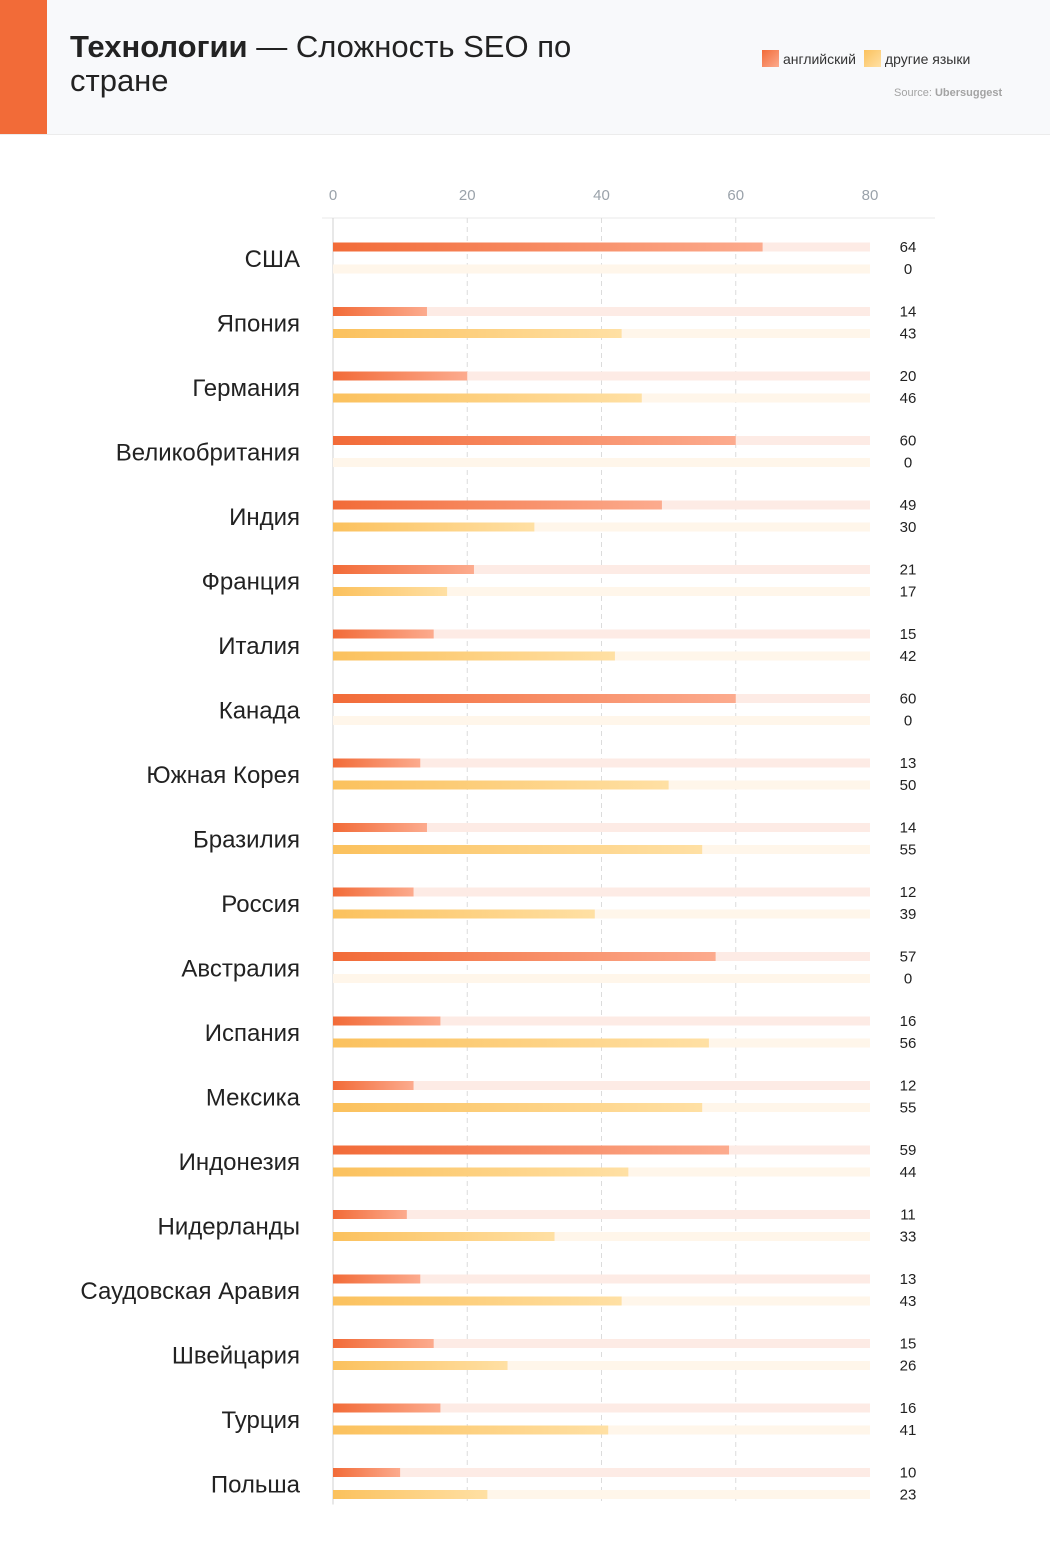  I want to click on country-label: США, so click(272, 259).